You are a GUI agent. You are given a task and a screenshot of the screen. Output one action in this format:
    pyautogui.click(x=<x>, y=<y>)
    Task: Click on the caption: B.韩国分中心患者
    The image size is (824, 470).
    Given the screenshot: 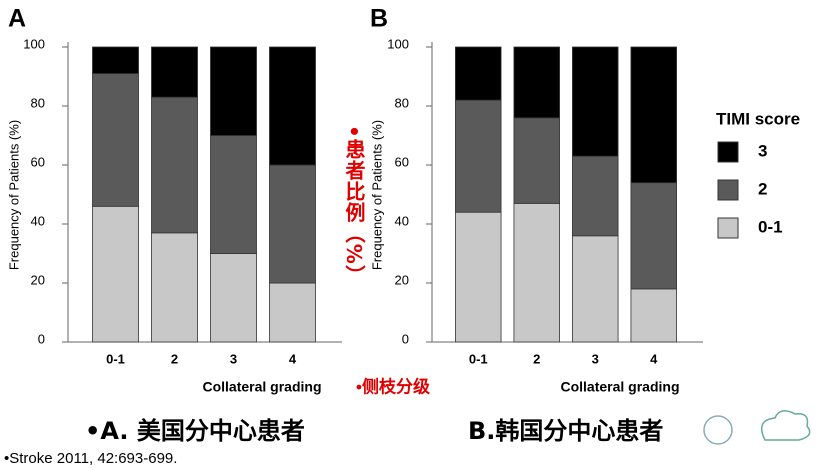 What is the action you would take?
    pyautogui.click(x=565, y=431)
    